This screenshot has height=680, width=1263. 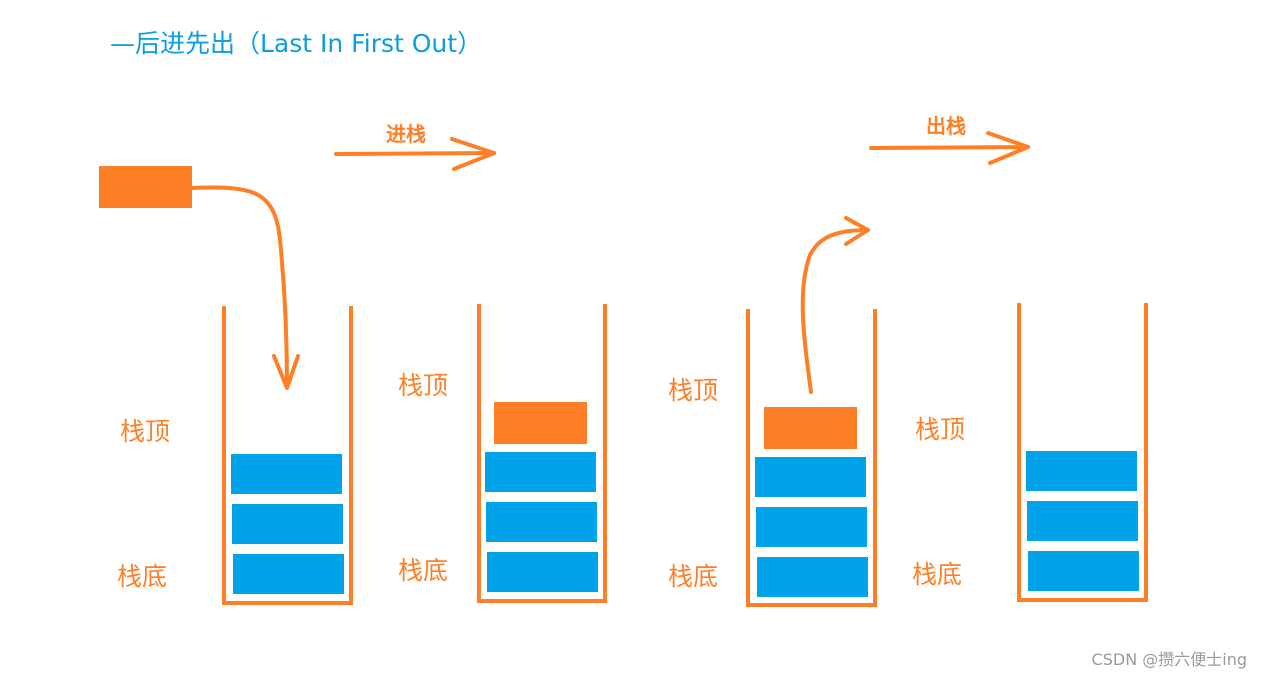 I want to click on push-curve-arrow, so click(x=238, y=286).